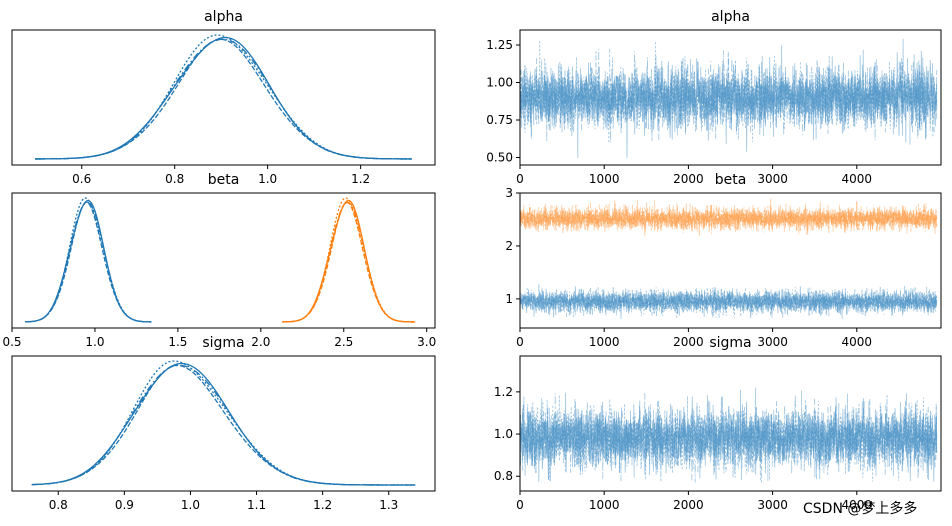 The image size is (952, 526). I want to click on alpha-trace-ytick-label: 0.50, so click(499, 158).